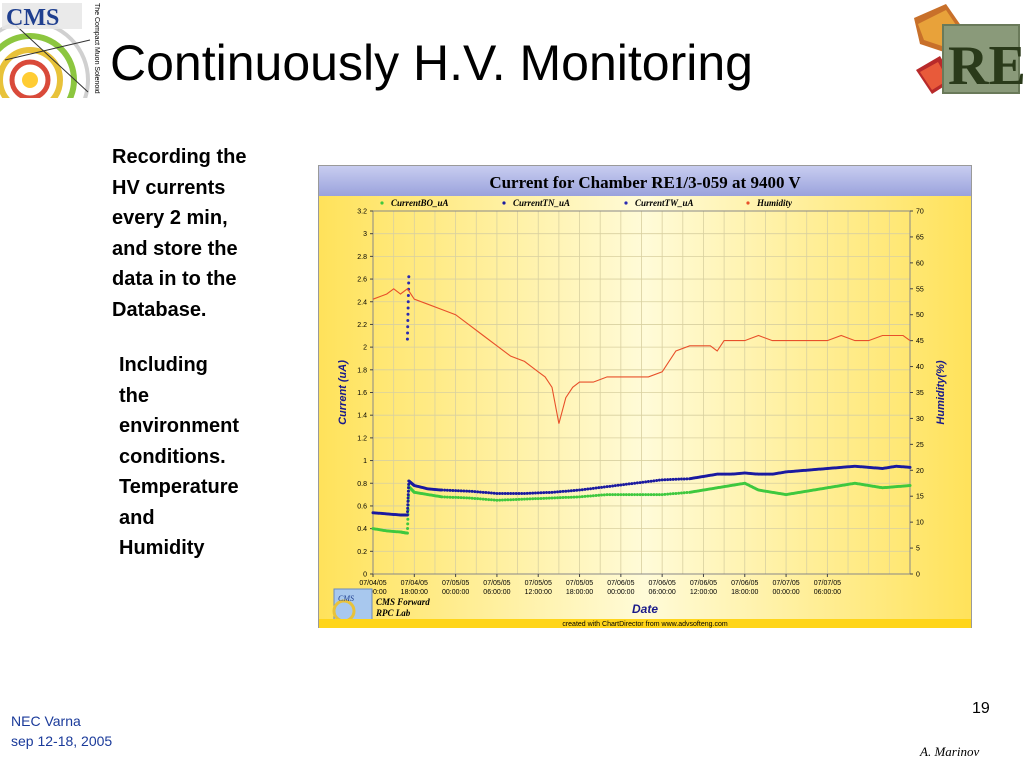 This screenshot has width=1024, height=768. Describe the element at coordinates (362, 212) in the screenshot. I see `y-tick-label: 3.2` at that location.